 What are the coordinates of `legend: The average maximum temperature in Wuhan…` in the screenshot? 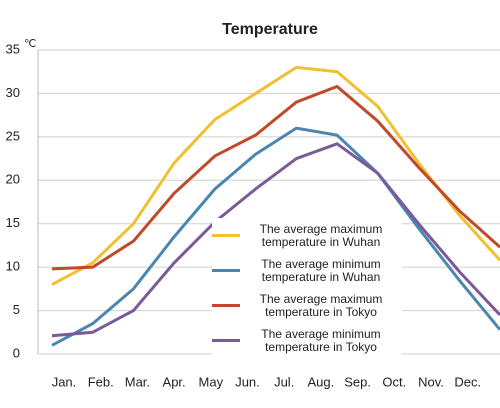 It's located at (307, 288).